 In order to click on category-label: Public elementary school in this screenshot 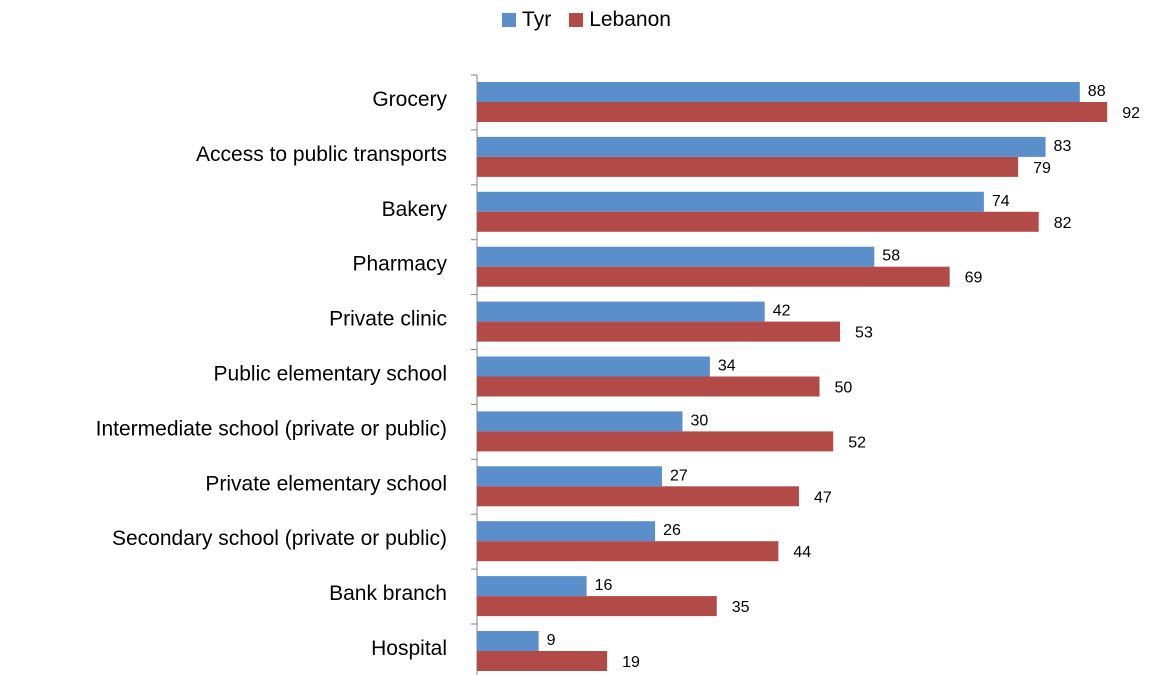, I will do `click(330, 374)`.